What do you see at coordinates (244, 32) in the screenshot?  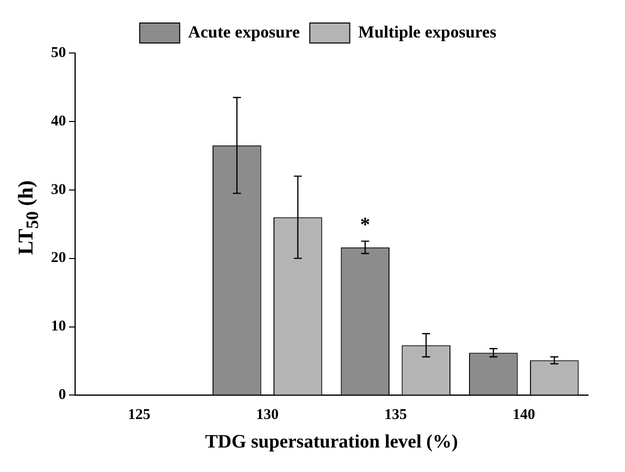 I see `legend-label: Acute exposure` at bounding box center [244, 32].